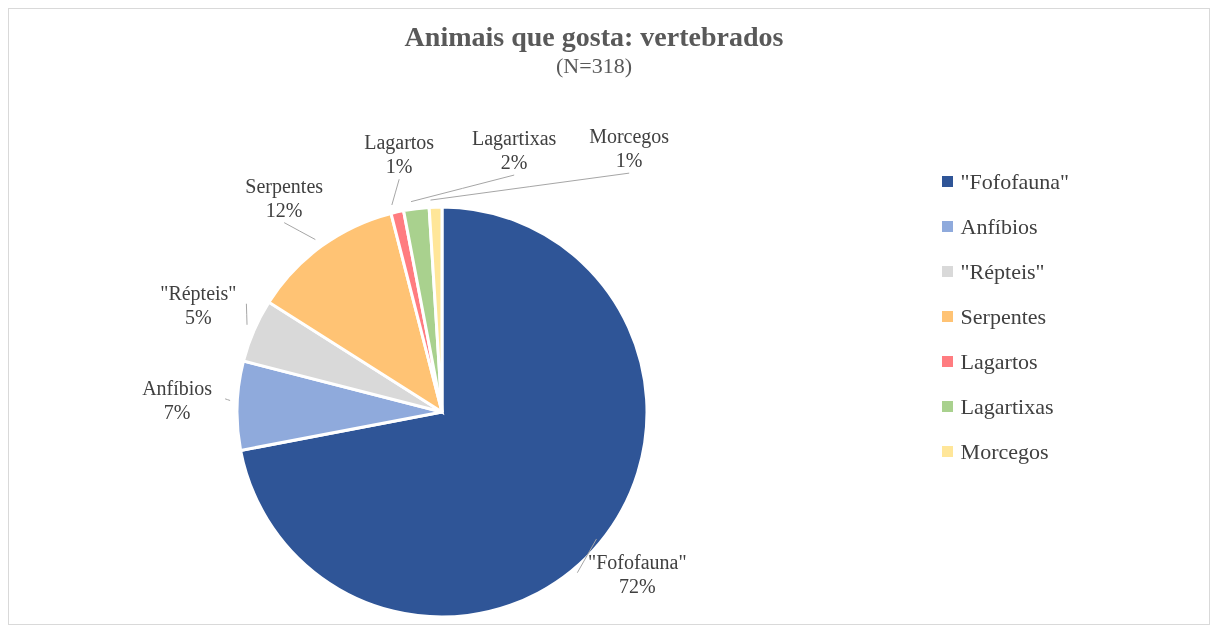 The width and height of the screenshot is (1216, 631). I want to click on legend-label: Serpentes, so click(1003, 317).